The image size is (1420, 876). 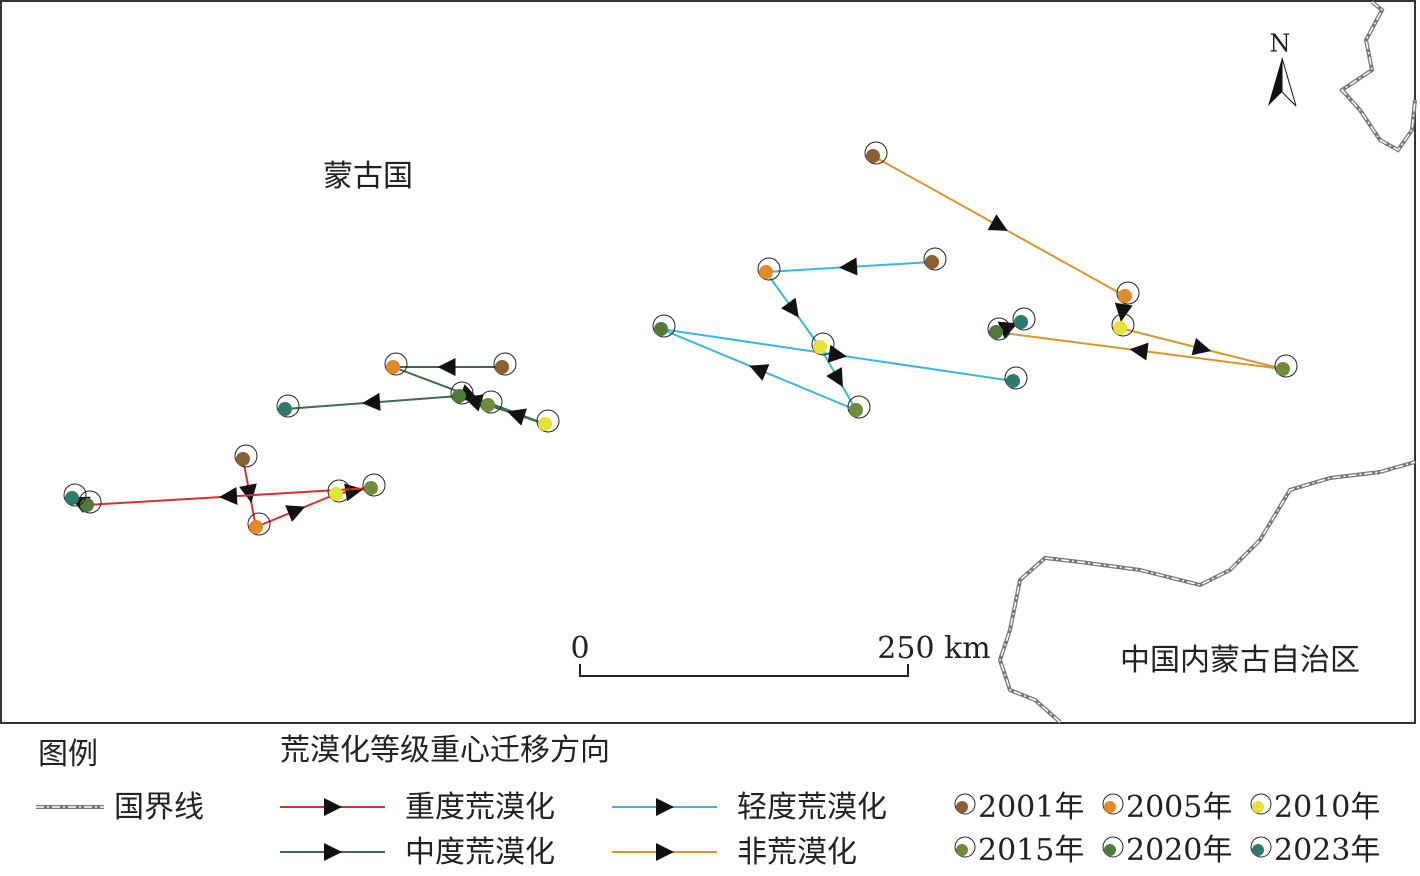 What do you see at coordinates (1280, 44) in the screenshot?
I see `north-label: N` at bounding box center [1280, 44].